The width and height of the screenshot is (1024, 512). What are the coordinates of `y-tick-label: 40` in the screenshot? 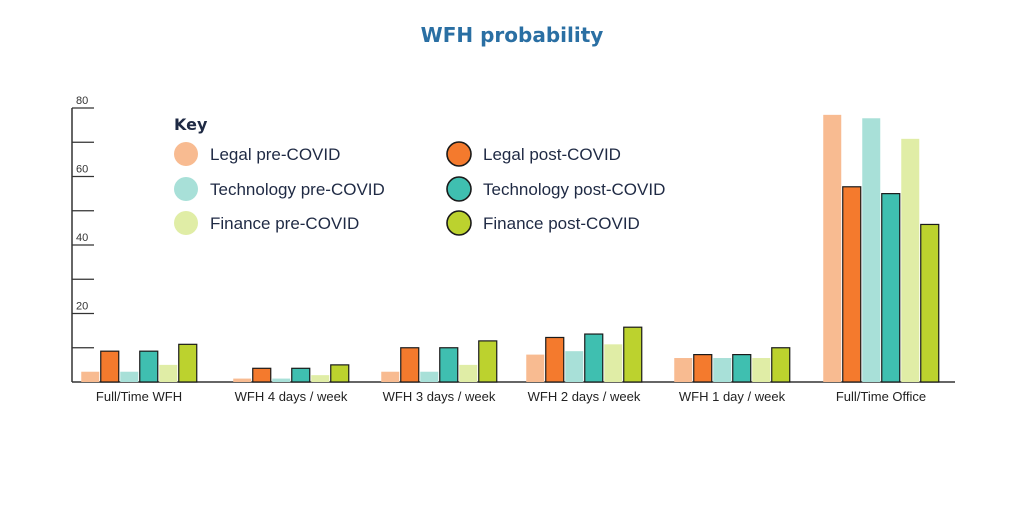 It's located at (82, 238).